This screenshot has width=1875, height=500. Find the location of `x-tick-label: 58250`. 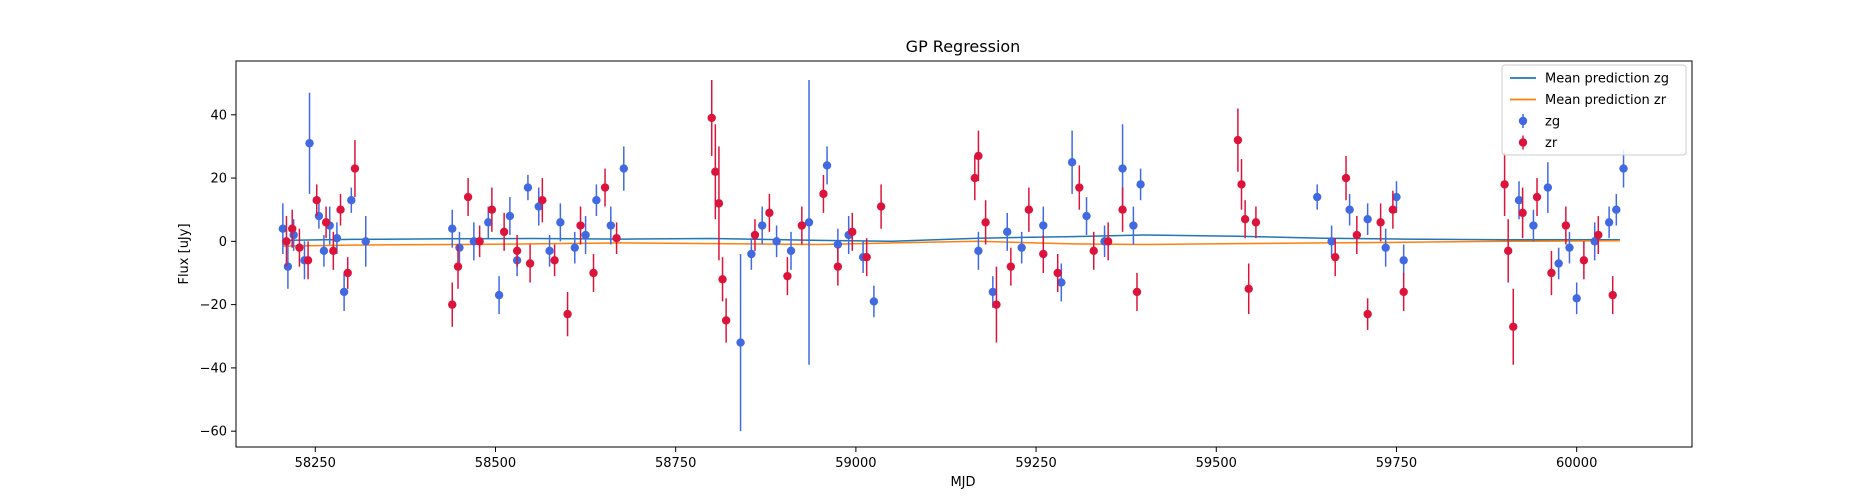

x-tick-label: 58250 is located at coordinates (315, 463).